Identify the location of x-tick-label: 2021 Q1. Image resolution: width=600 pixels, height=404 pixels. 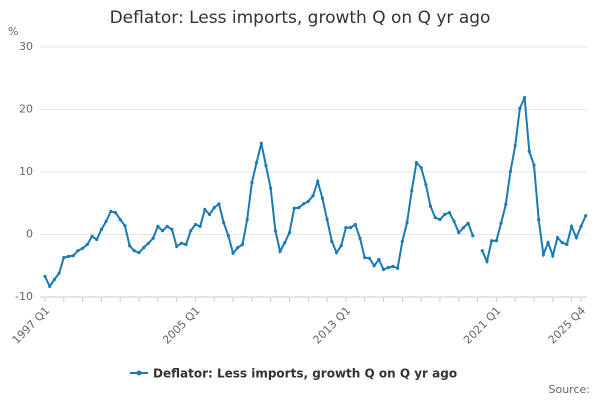
(482, 325).